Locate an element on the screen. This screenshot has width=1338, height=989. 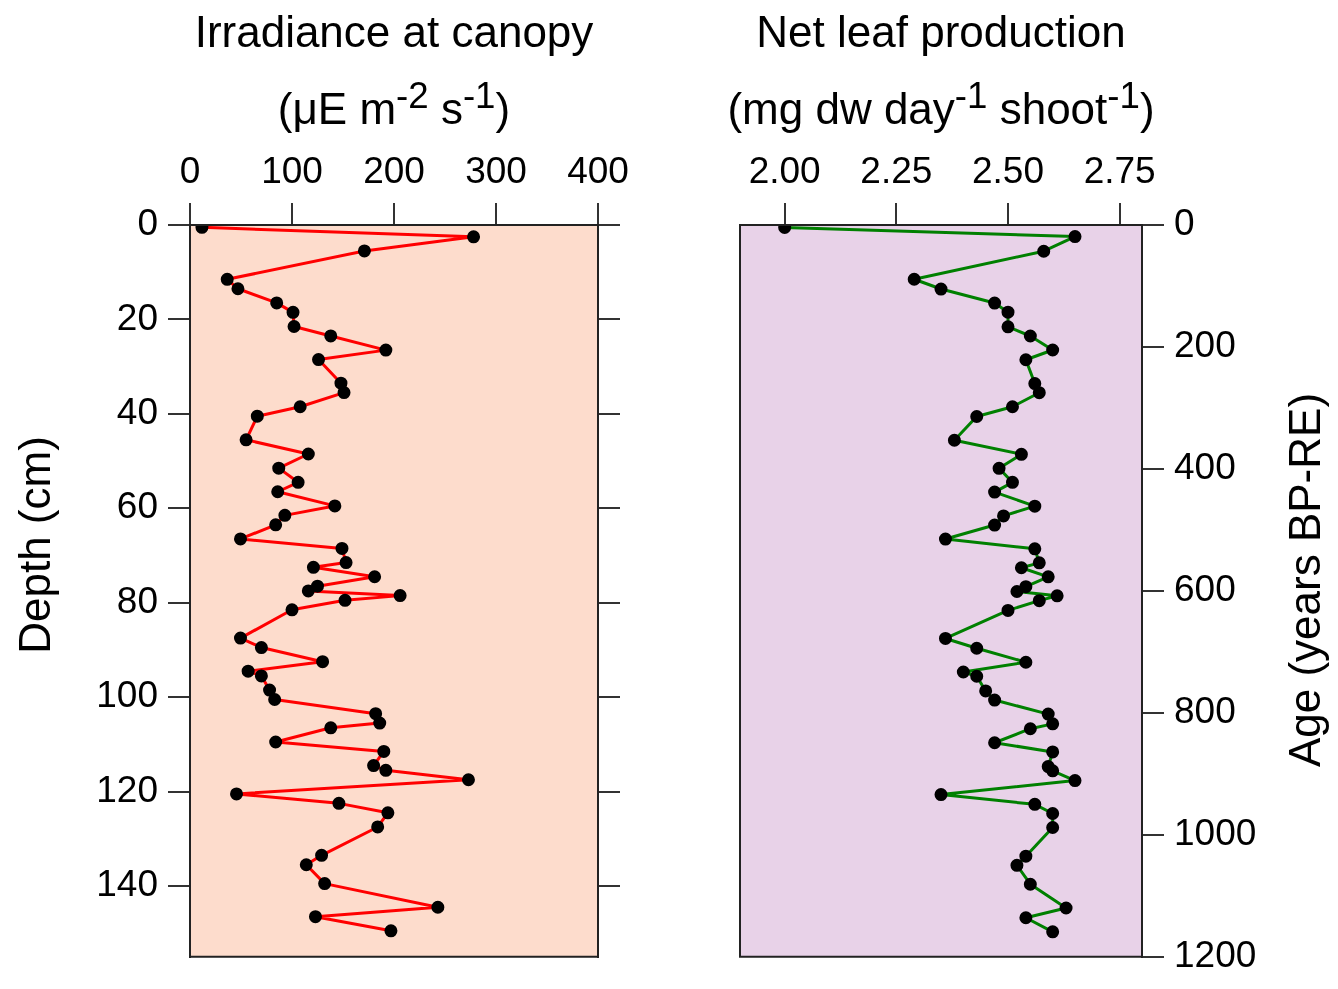
x-axis-title: Net leaf production (mg dw day$^{-1}$ shoot$^{-1}$) is located at coordinates (941, 70).